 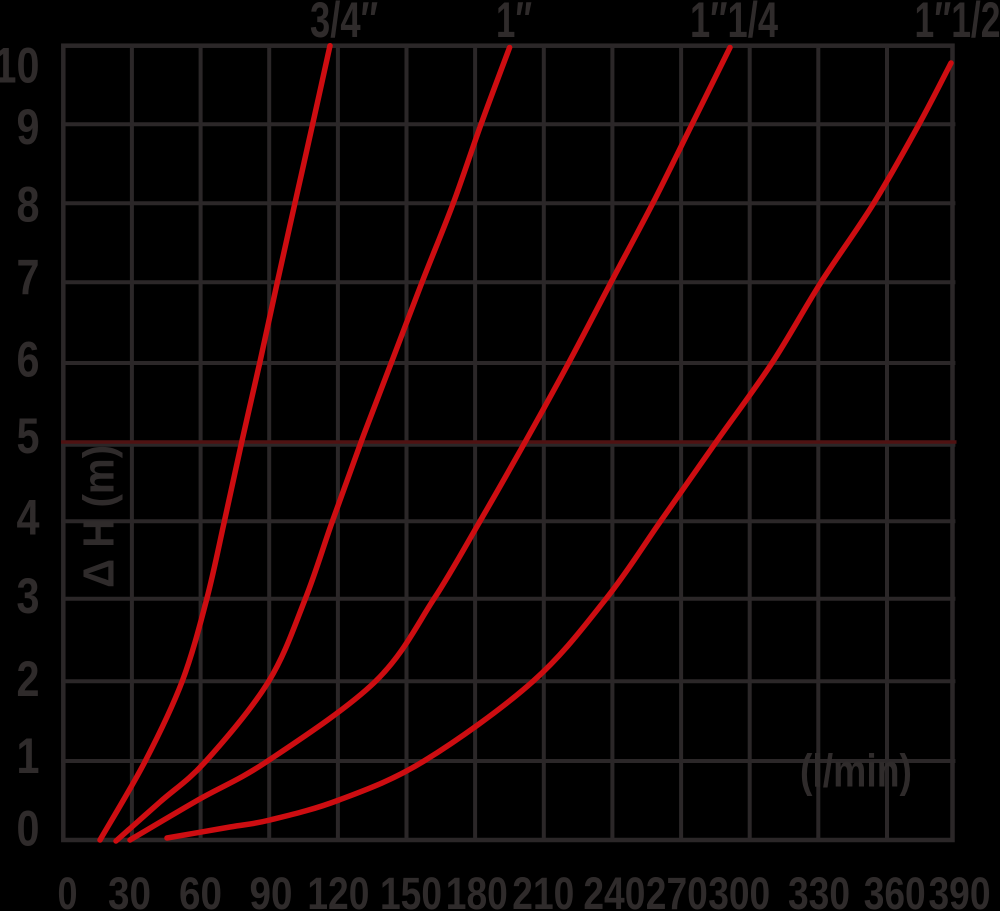 What do you see at coordinates (99, 516) in the screenshot?
I see `svg-text: Δ H (m)` at bounding box center [99, 516].